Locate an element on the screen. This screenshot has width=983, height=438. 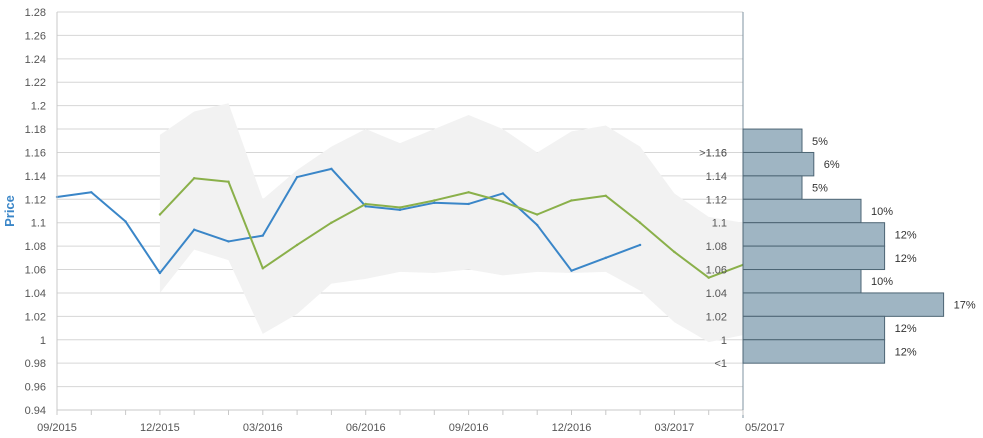
histogram-percent-label: 6% is located at coordinates (832, 165).